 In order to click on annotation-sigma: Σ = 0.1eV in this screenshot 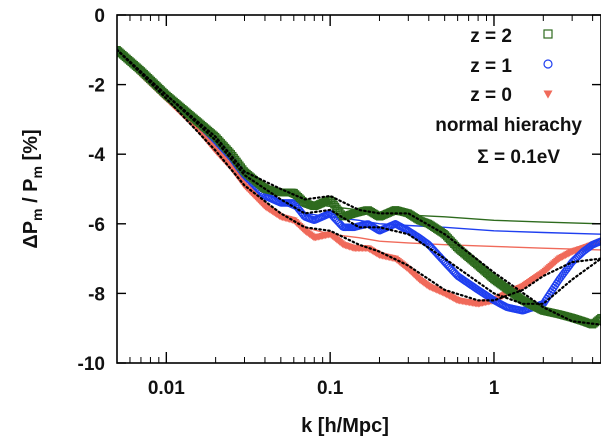, I will do `click(518, 157)`.